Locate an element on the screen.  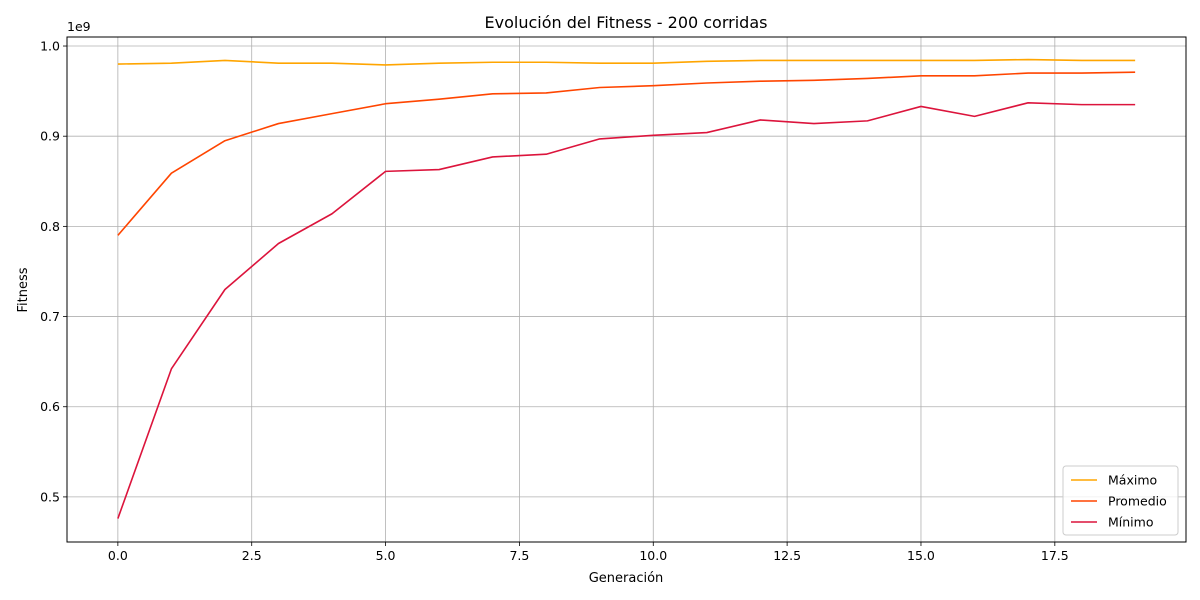
legend: Máximo Promedio Mínimo is located at coordinates (1120, 500).